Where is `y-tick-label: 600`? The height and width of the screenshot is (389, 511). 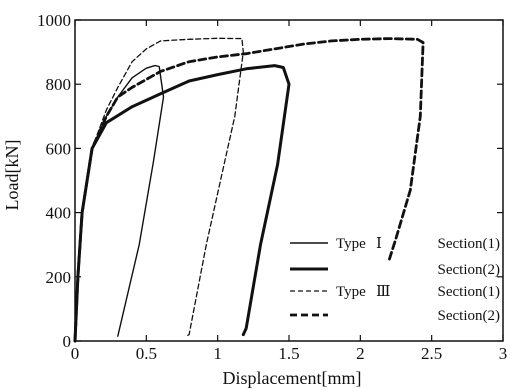
y-tick-label: 600 is located at coordinates (59, 148).